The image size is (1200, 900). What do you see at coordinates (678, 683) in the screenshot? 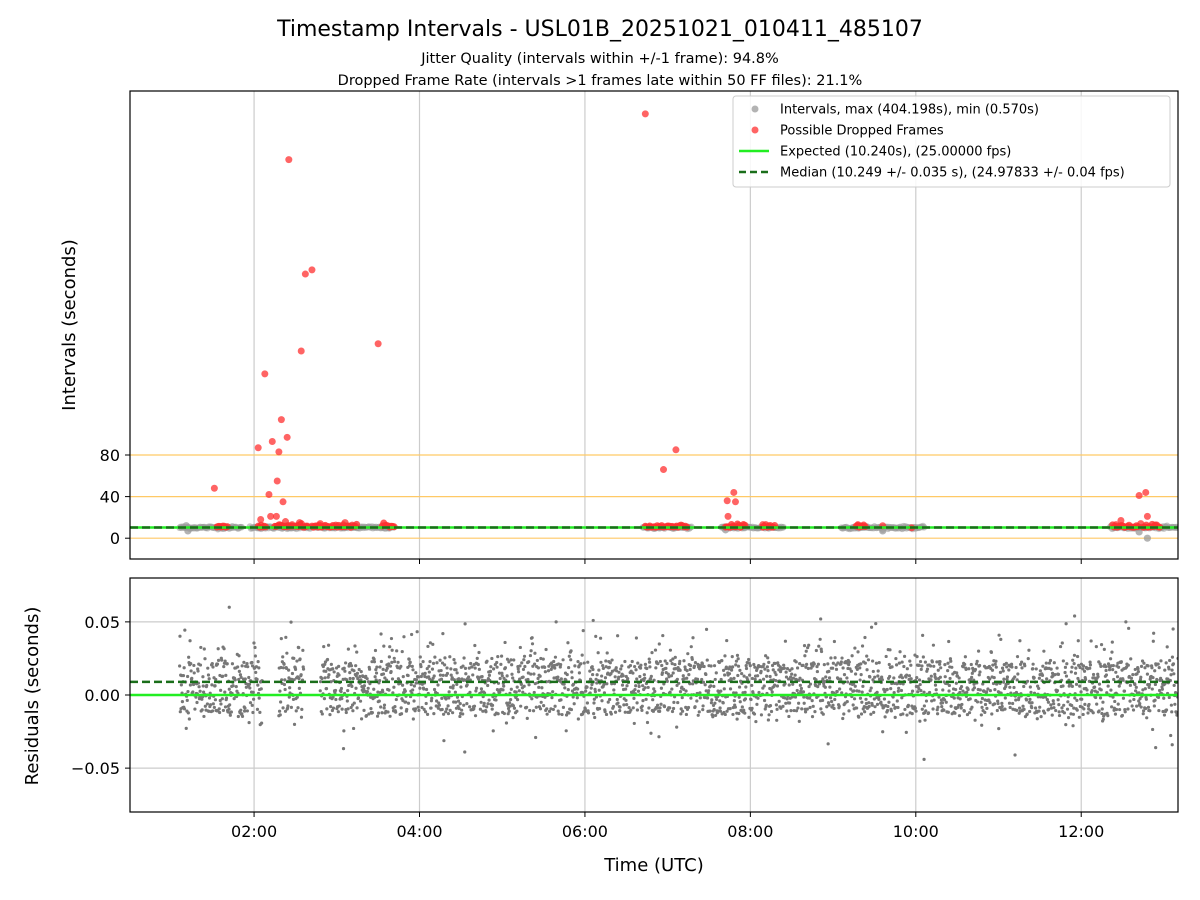
I see `residual-points` at bounding box center [678, 683].